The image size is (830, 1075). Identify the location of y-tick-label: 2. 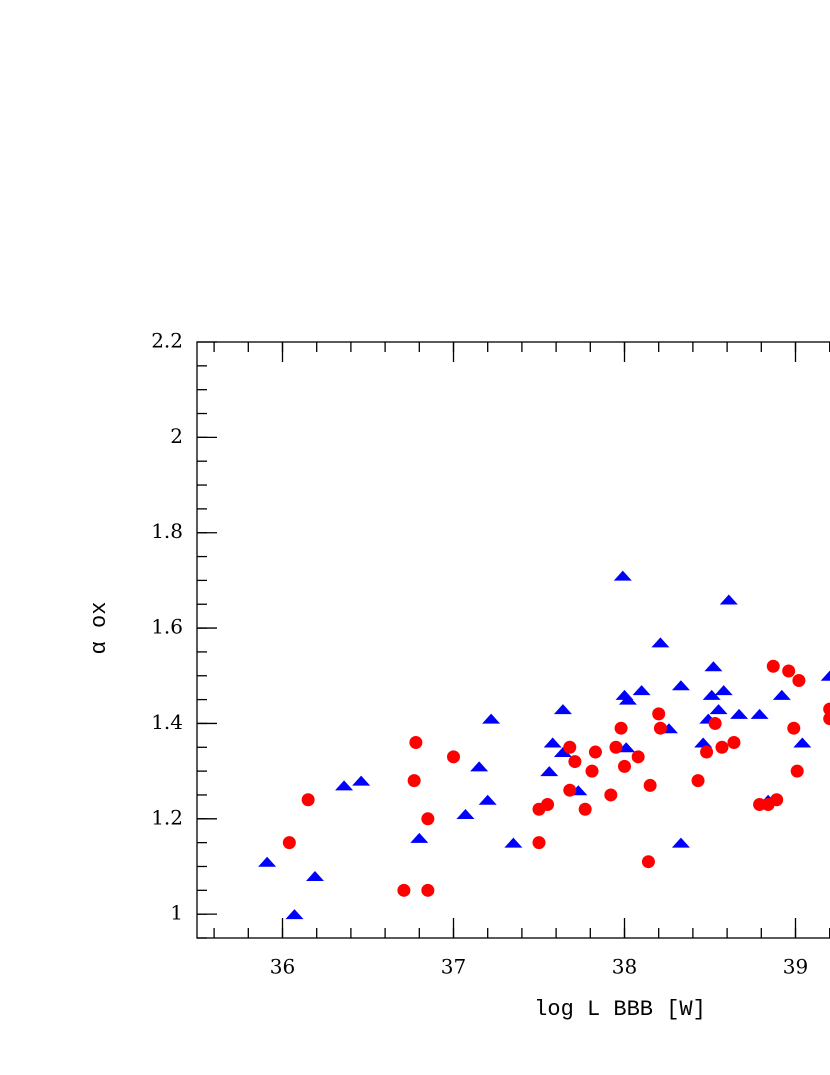
(176, 436).